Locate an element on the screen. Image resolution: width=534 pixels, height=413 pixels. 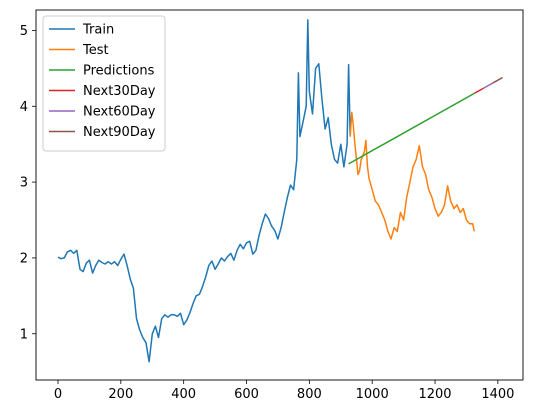
x-tick-label: 200 is located at coordinates (120, 394).